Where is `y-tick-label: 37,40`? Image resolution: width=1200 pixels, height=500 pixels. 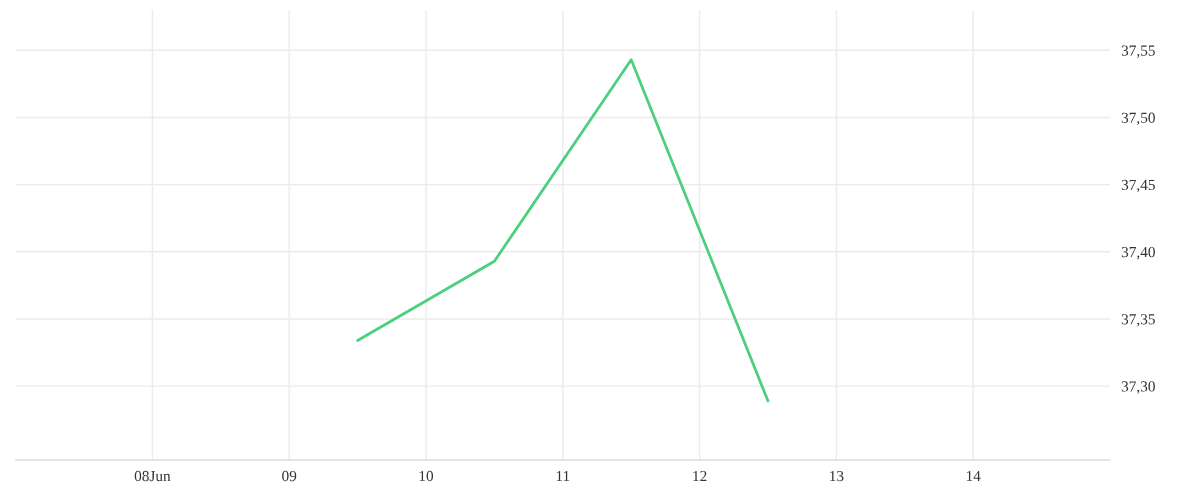
y-tick-label: 37,40 is located at coordinates (1138, 253).